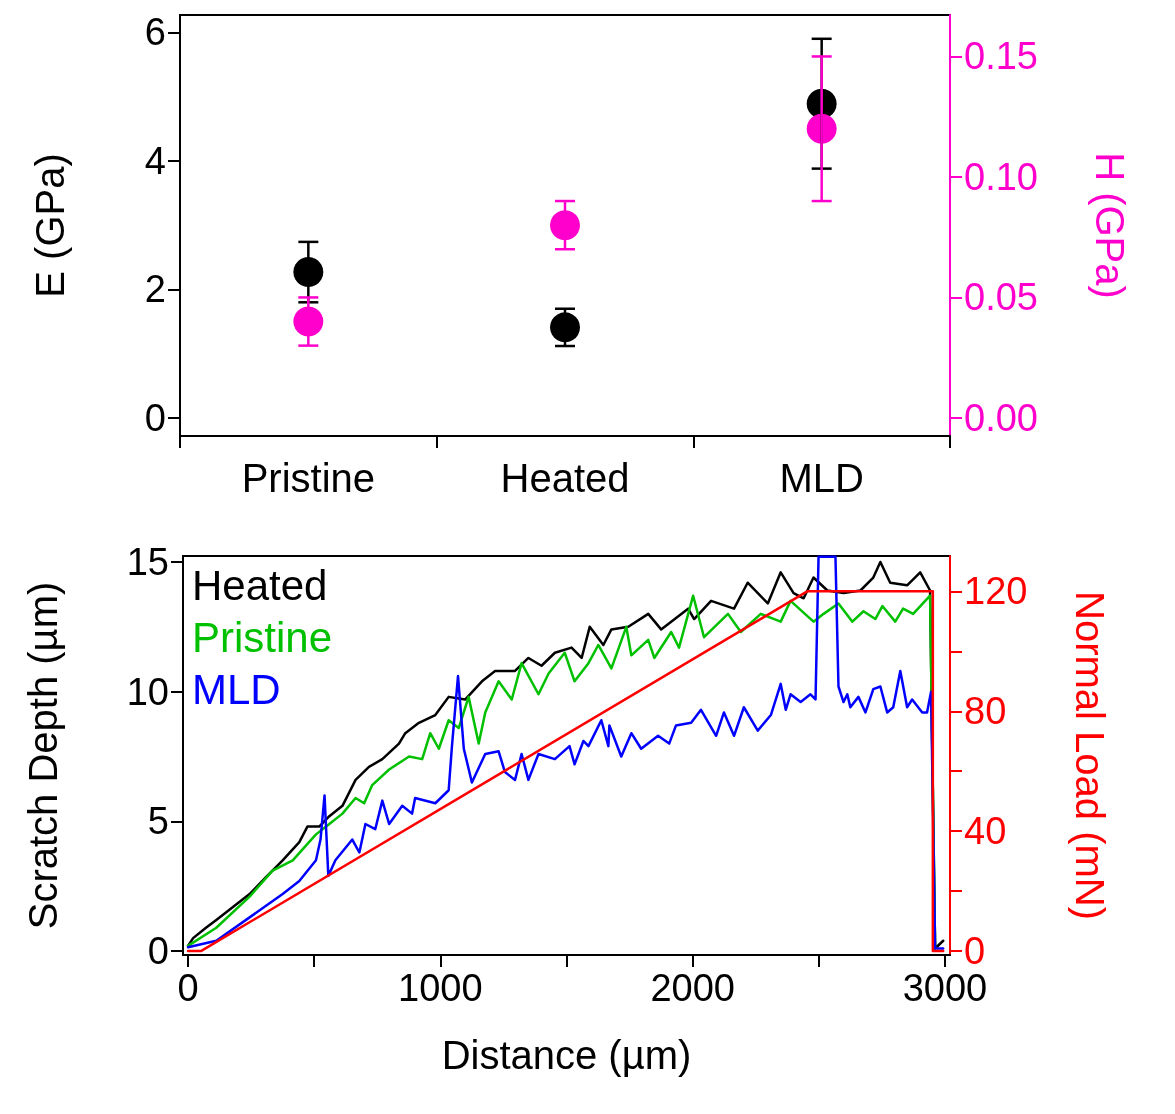 Image resolution: width=1175 pixels, height=1114 pixels. I want to click on x-tick-label: 1000, so click(440, 988).